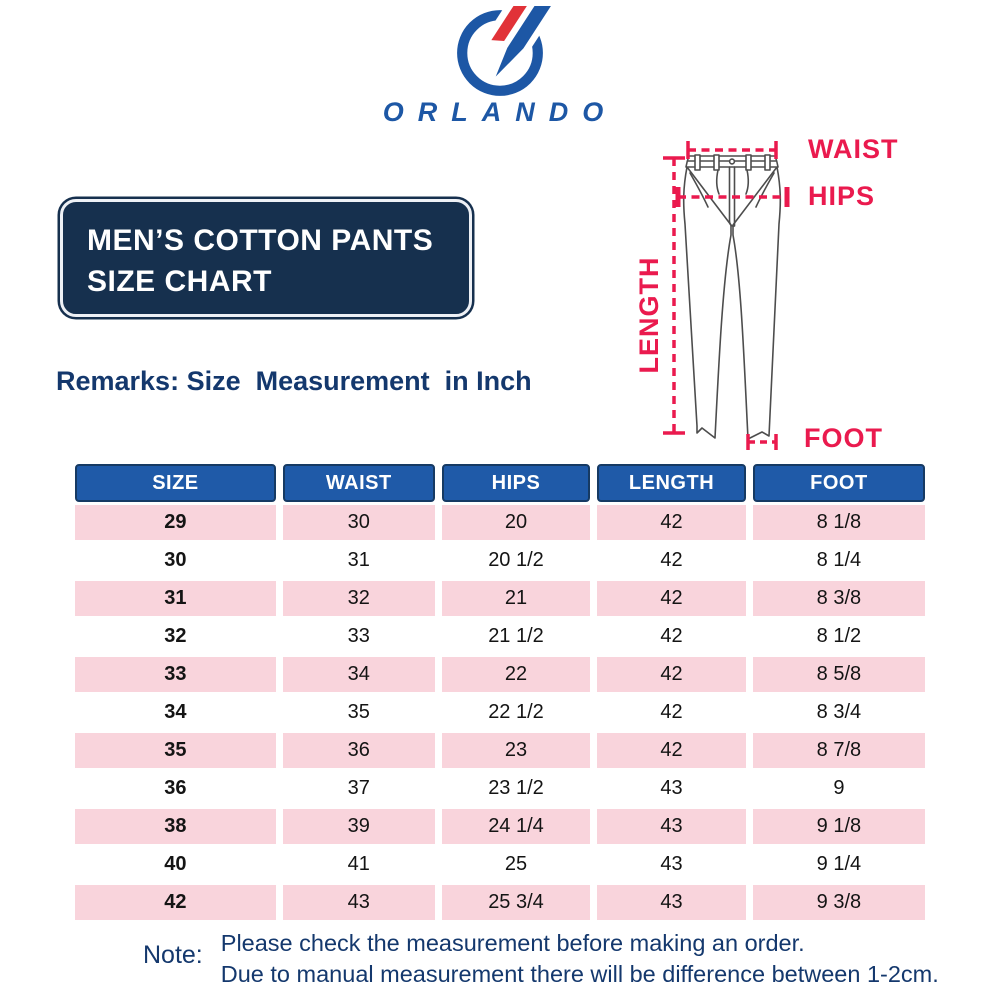 The height and width of the screenshot is (1000, 1000). What do you see at coordinates (516, 483) in the screenshot?
I see `header-hips: HIPS` at bounding box center [516, 483].